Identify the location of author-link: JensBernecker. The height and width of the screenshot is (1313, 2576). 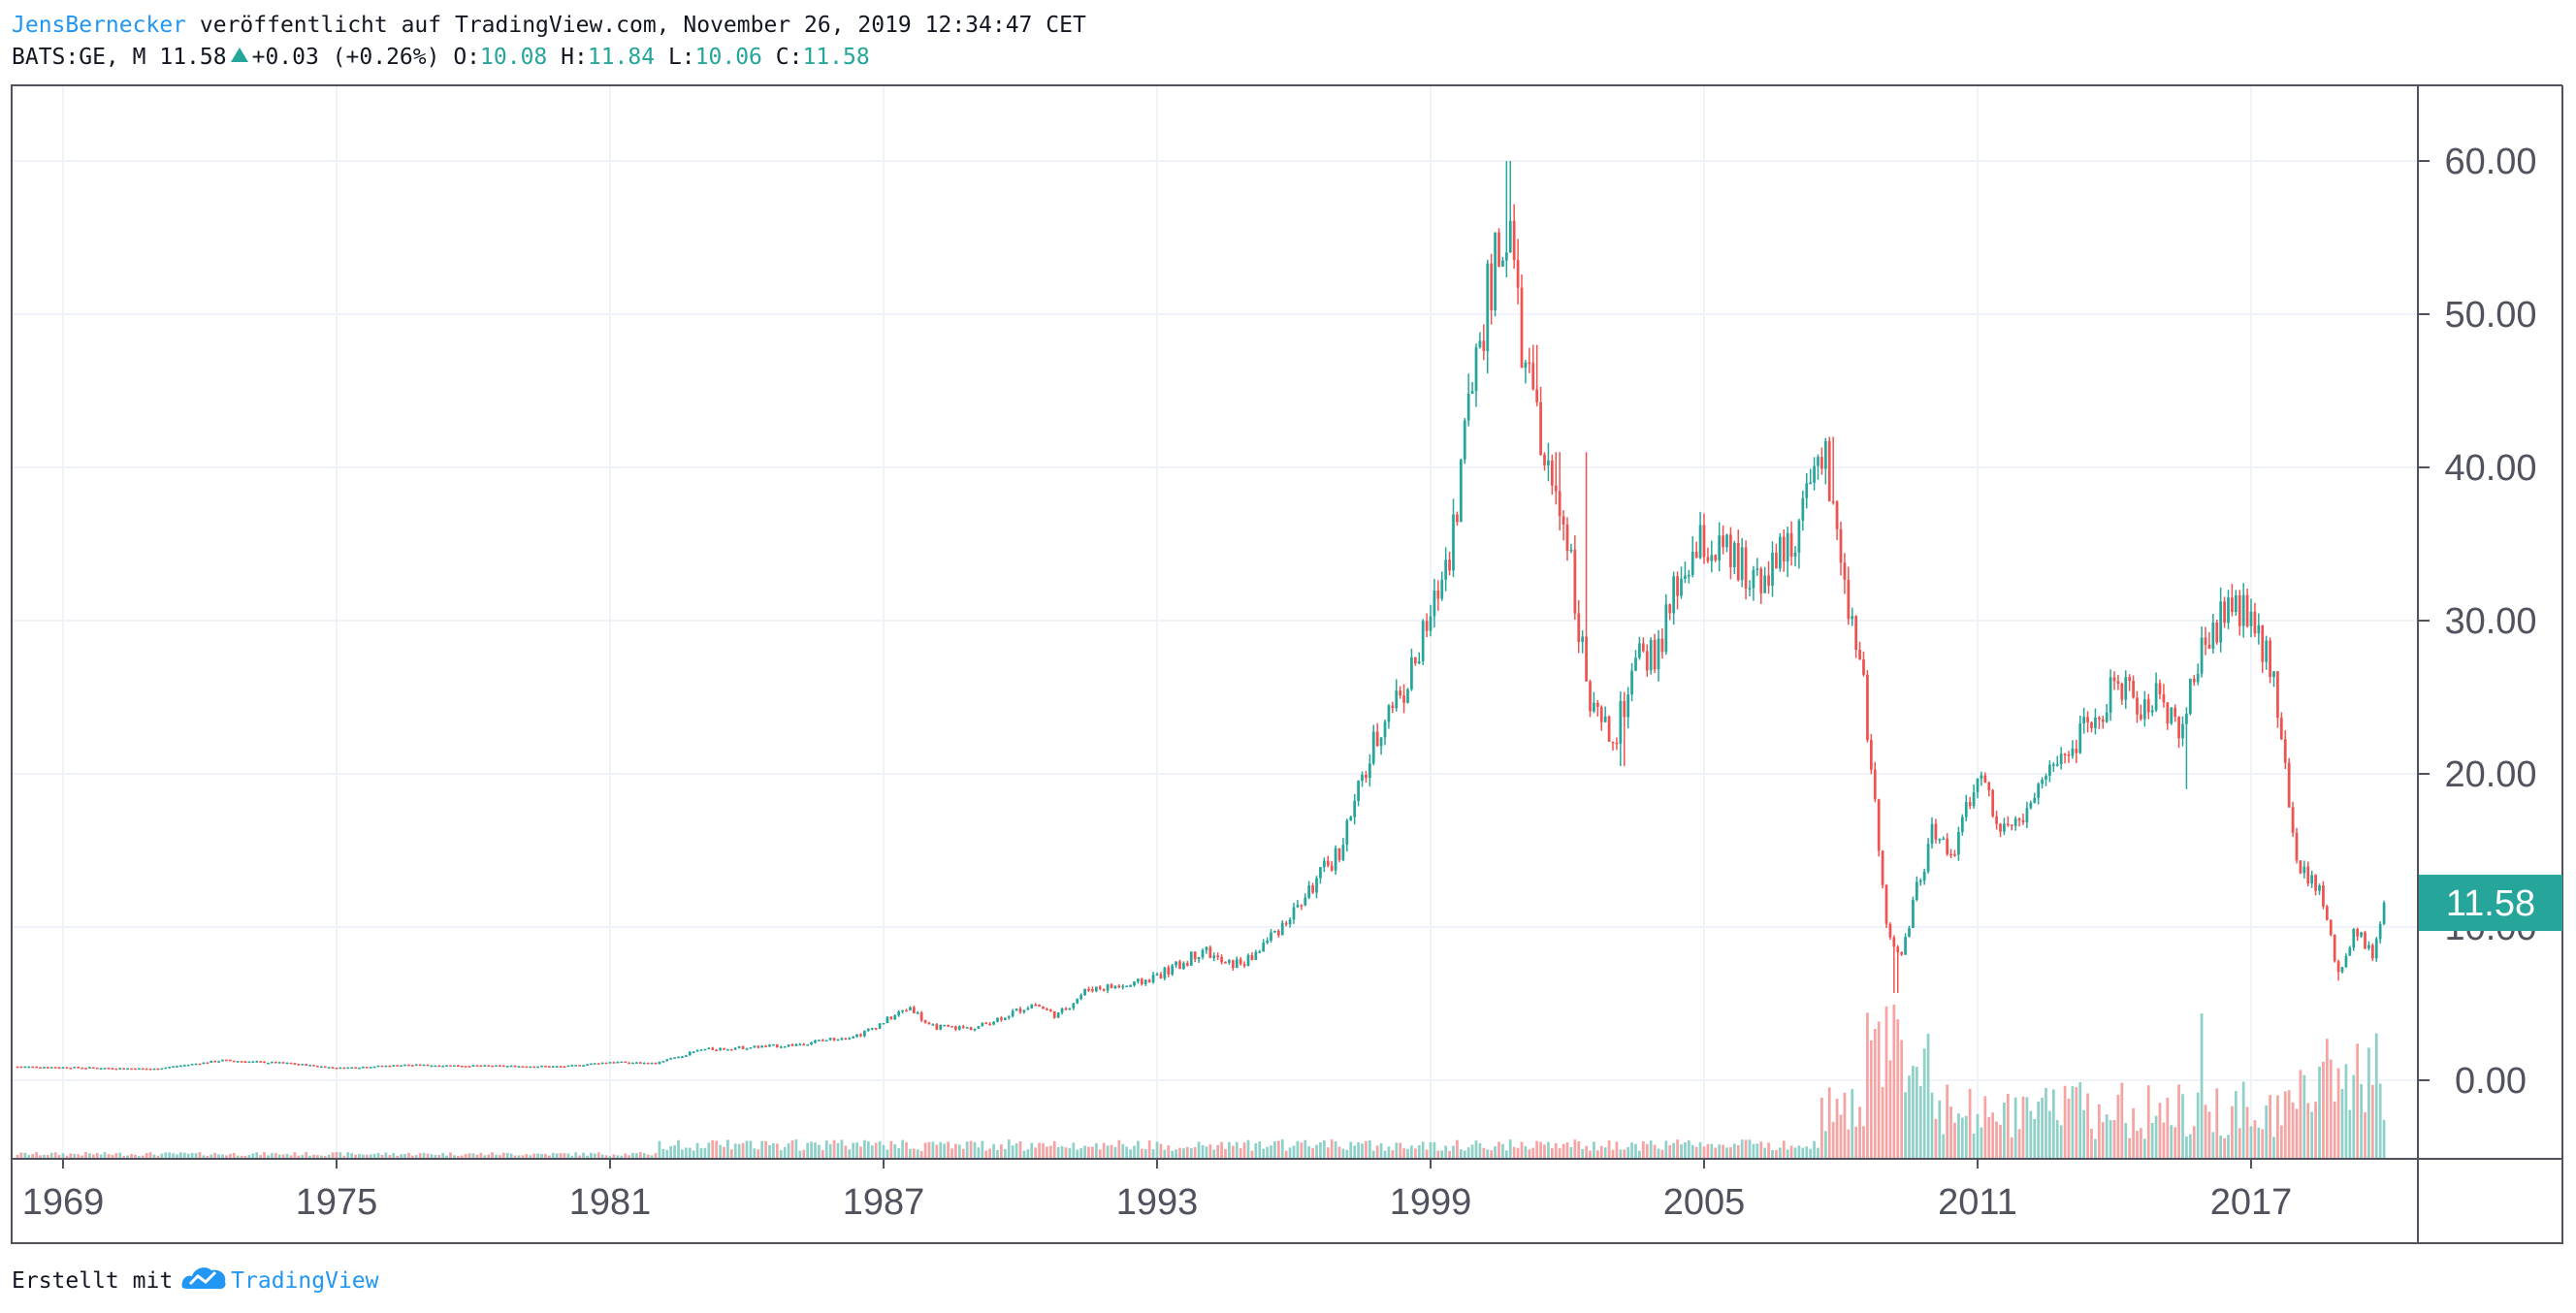
(99, 25).